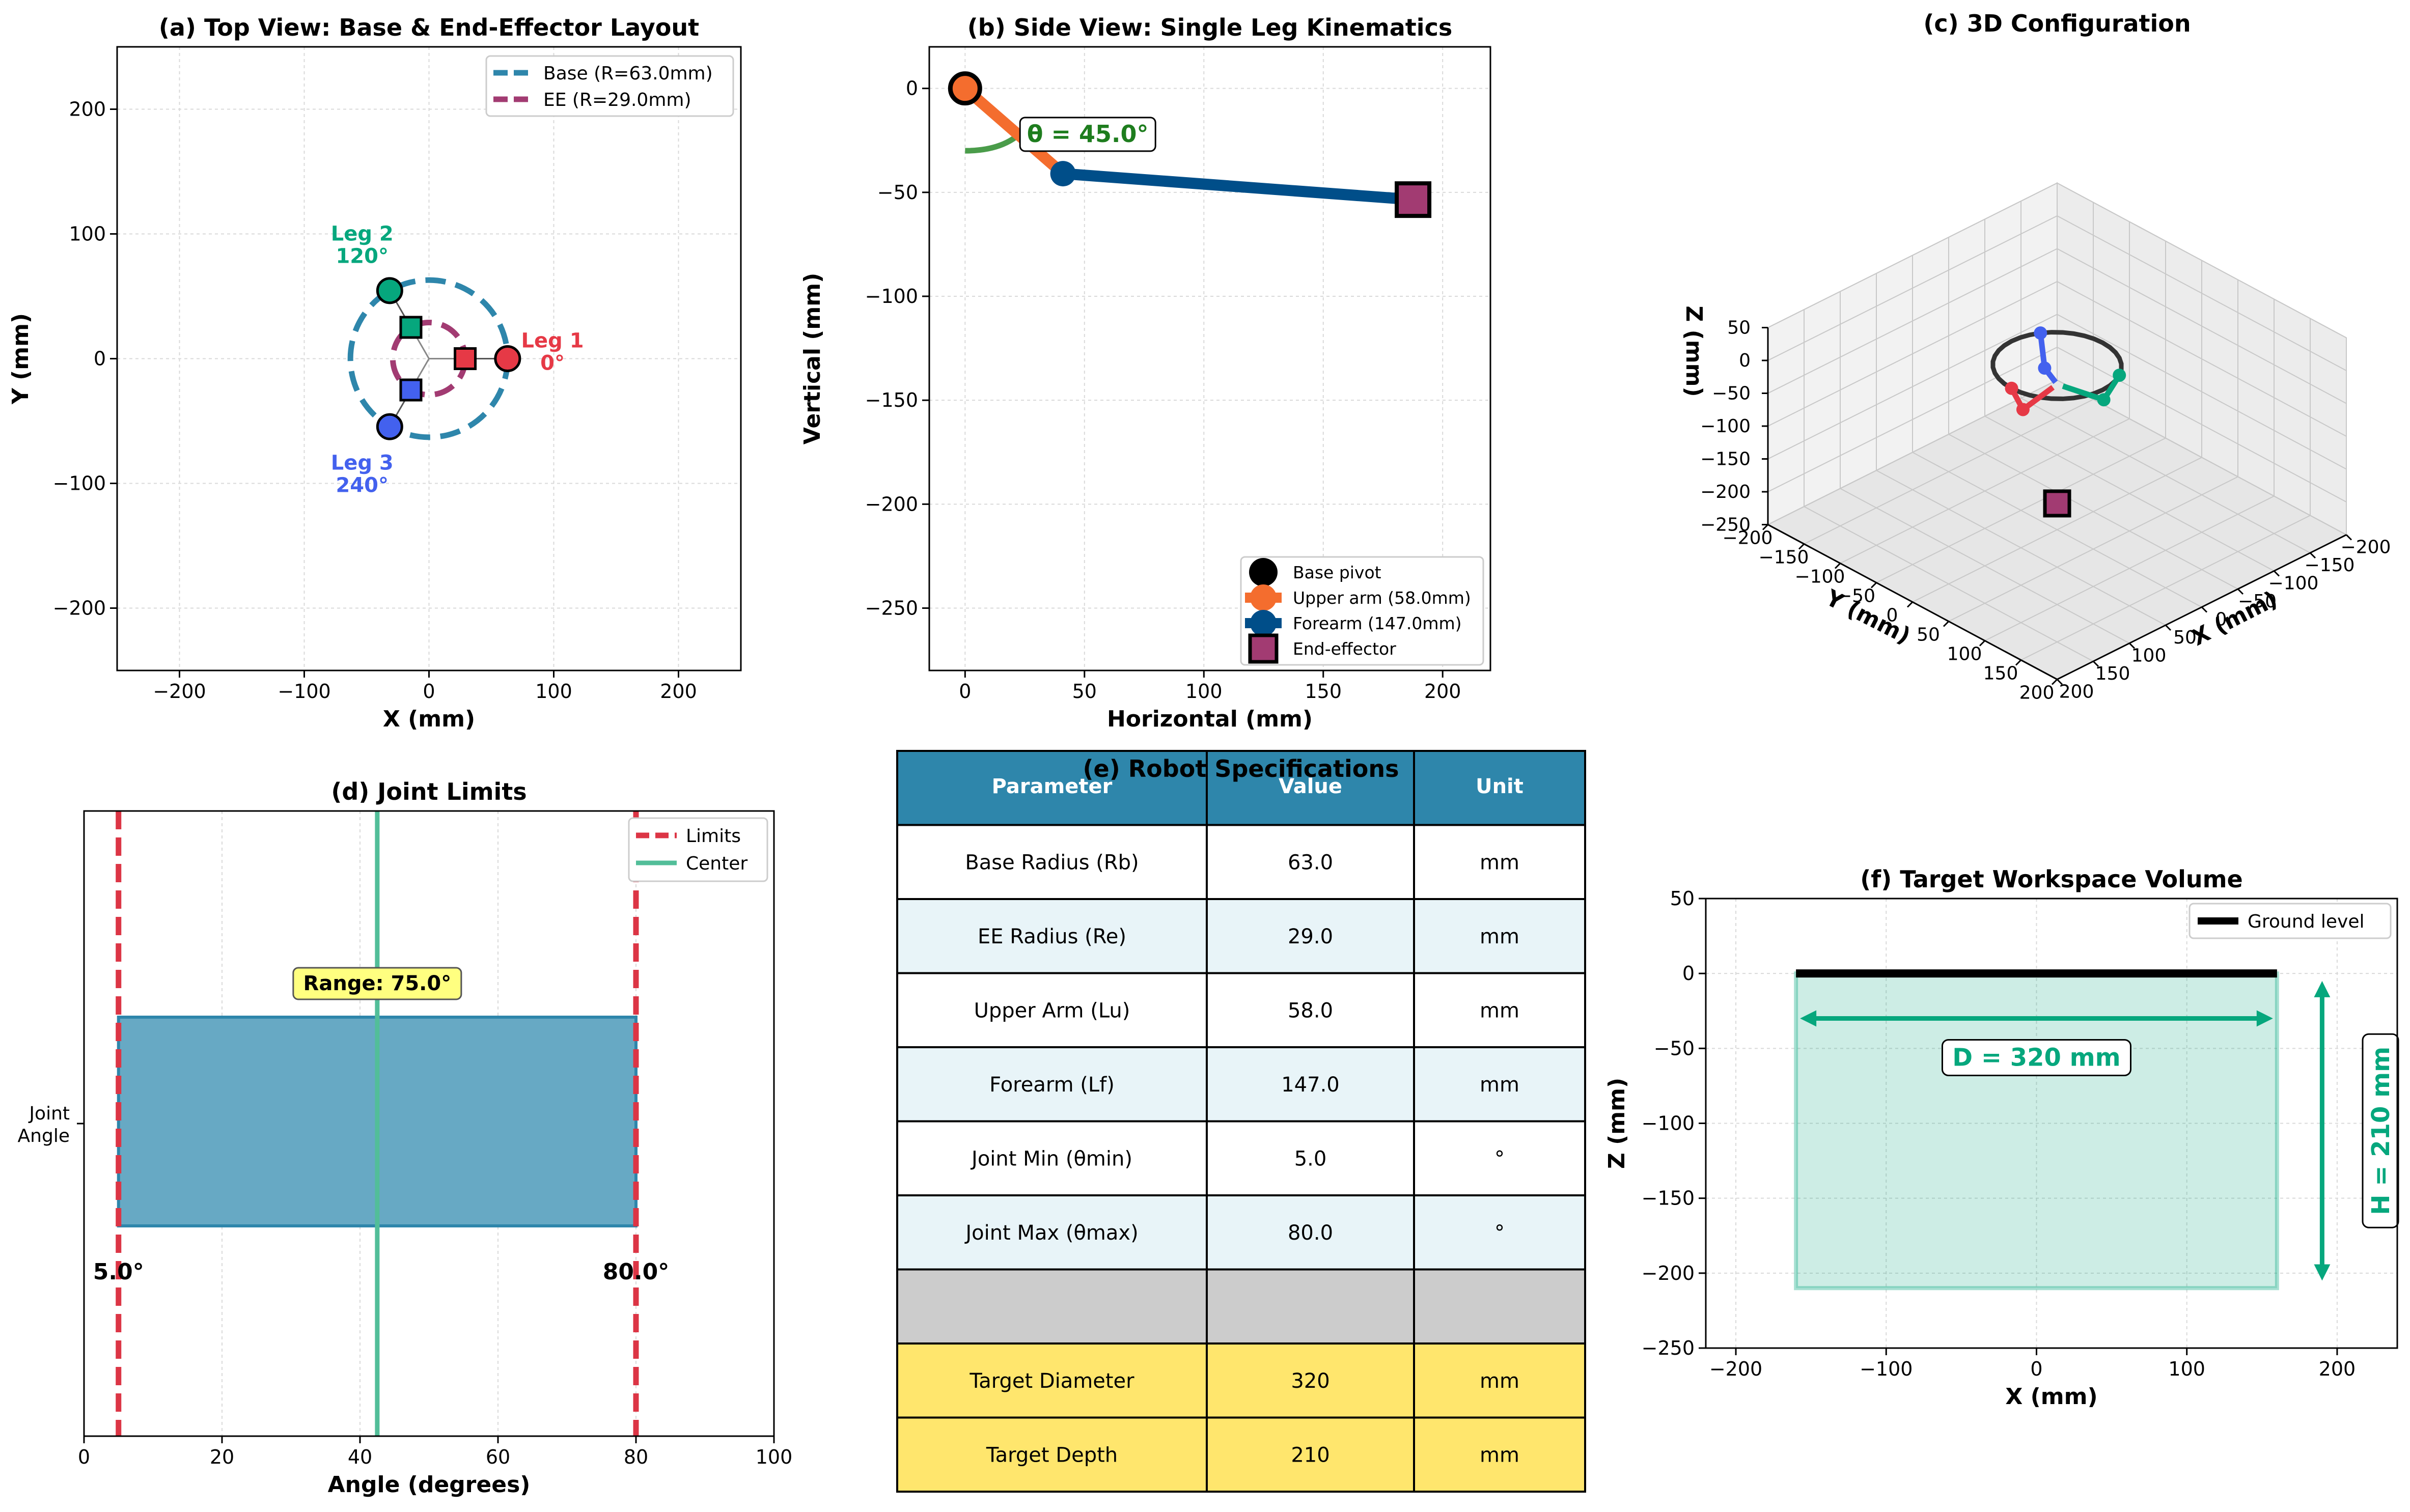 This screenshot has height=1512, width=2410. I want to click on table-cell: 210, so click(1310, 1455).